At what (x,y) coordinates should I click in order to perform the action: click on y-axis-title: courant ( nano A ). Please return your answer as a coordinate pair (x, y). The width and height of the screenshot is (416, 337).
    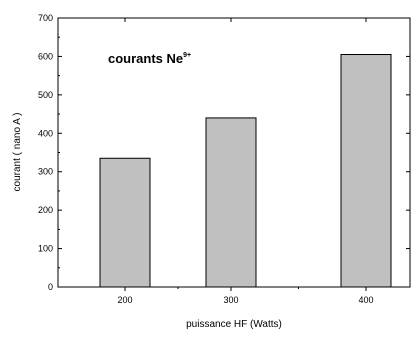
    Looking at the image, I should click on (17, 152).